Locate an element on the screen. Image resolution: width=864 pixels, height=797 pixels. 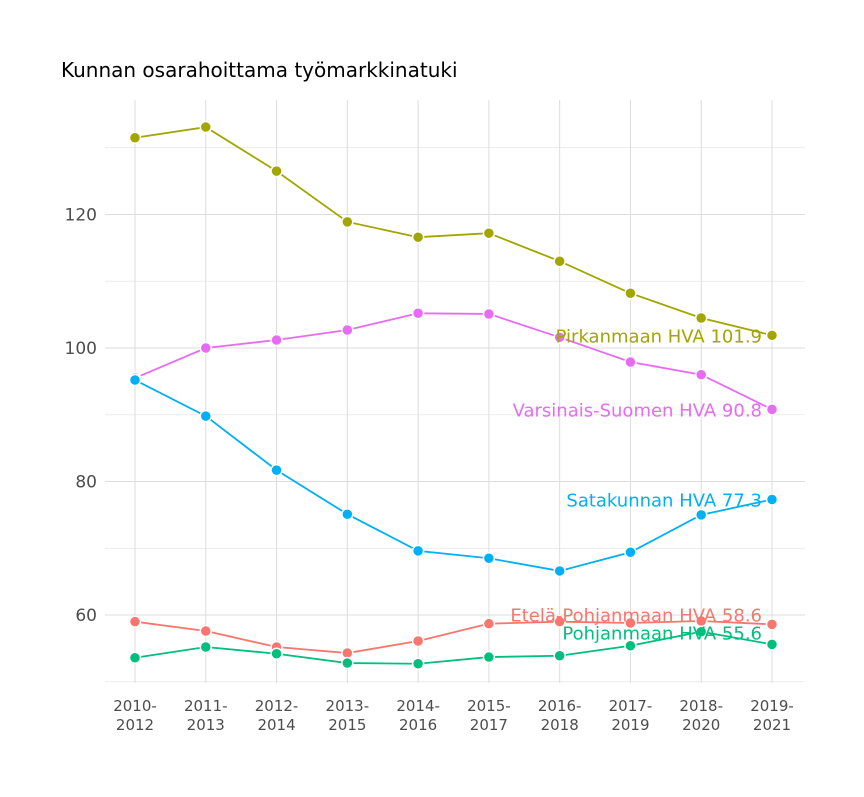
x-tick-label: 2010-2012 is located at coordinates (135, 715).